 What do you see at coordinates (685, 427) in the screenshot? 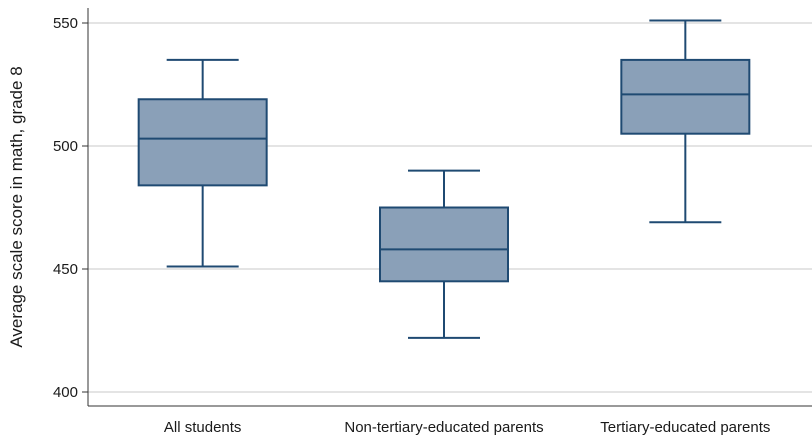
I see `x-tick-label-3: Tertiary-educated parents` at bounding box center [685, 427].